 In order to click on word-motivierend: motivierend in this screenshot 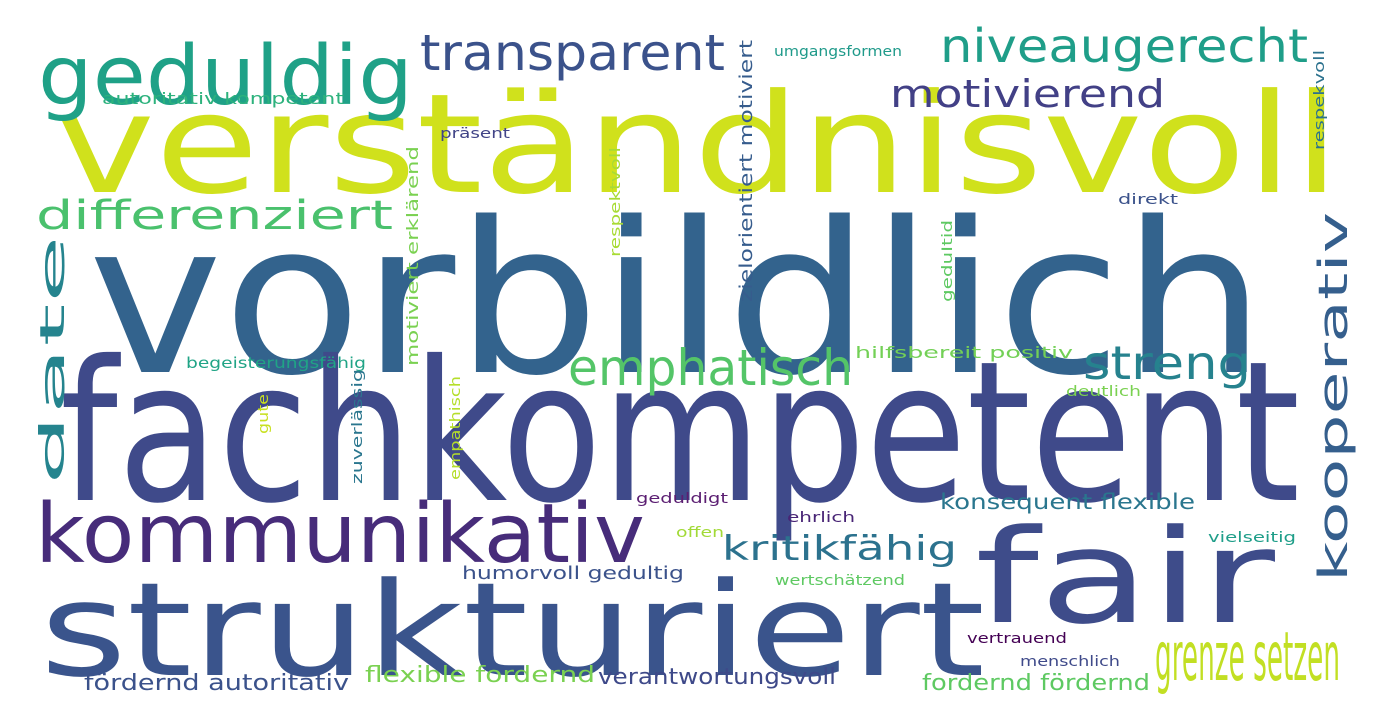, I will do `click(1027, 94)`.